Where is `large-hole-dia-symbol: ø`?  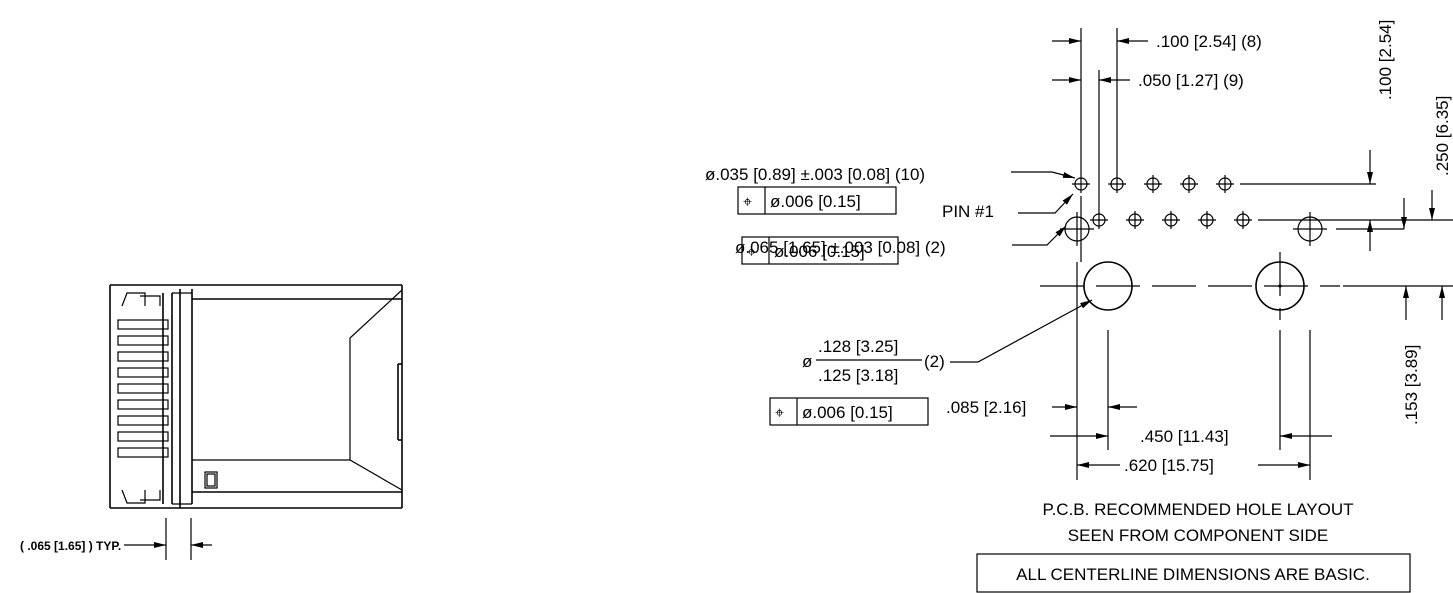
large-hole-dia-symbol: ø is located at coordinates (807, 361).